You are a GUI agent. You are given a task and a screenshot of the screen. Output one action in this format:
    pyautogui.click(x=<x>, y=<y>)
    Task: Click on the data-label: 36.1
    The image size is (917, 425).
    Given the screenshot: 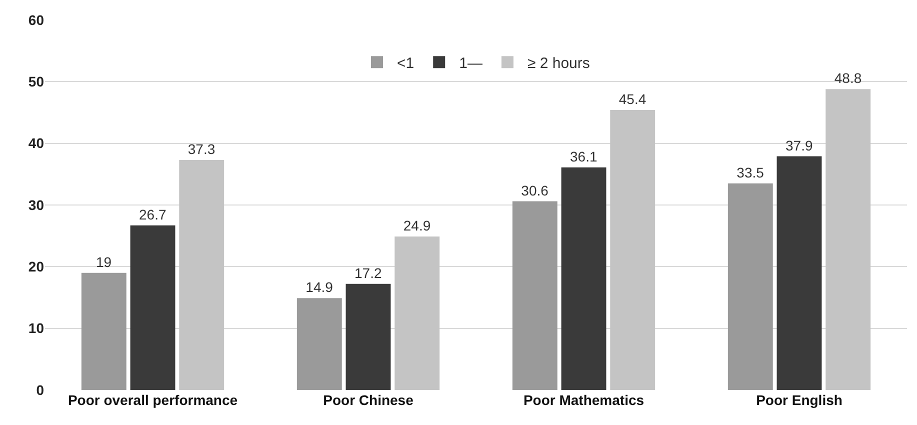 What is the action you would take?
    pyautogui.click(x=584, y=156)
    